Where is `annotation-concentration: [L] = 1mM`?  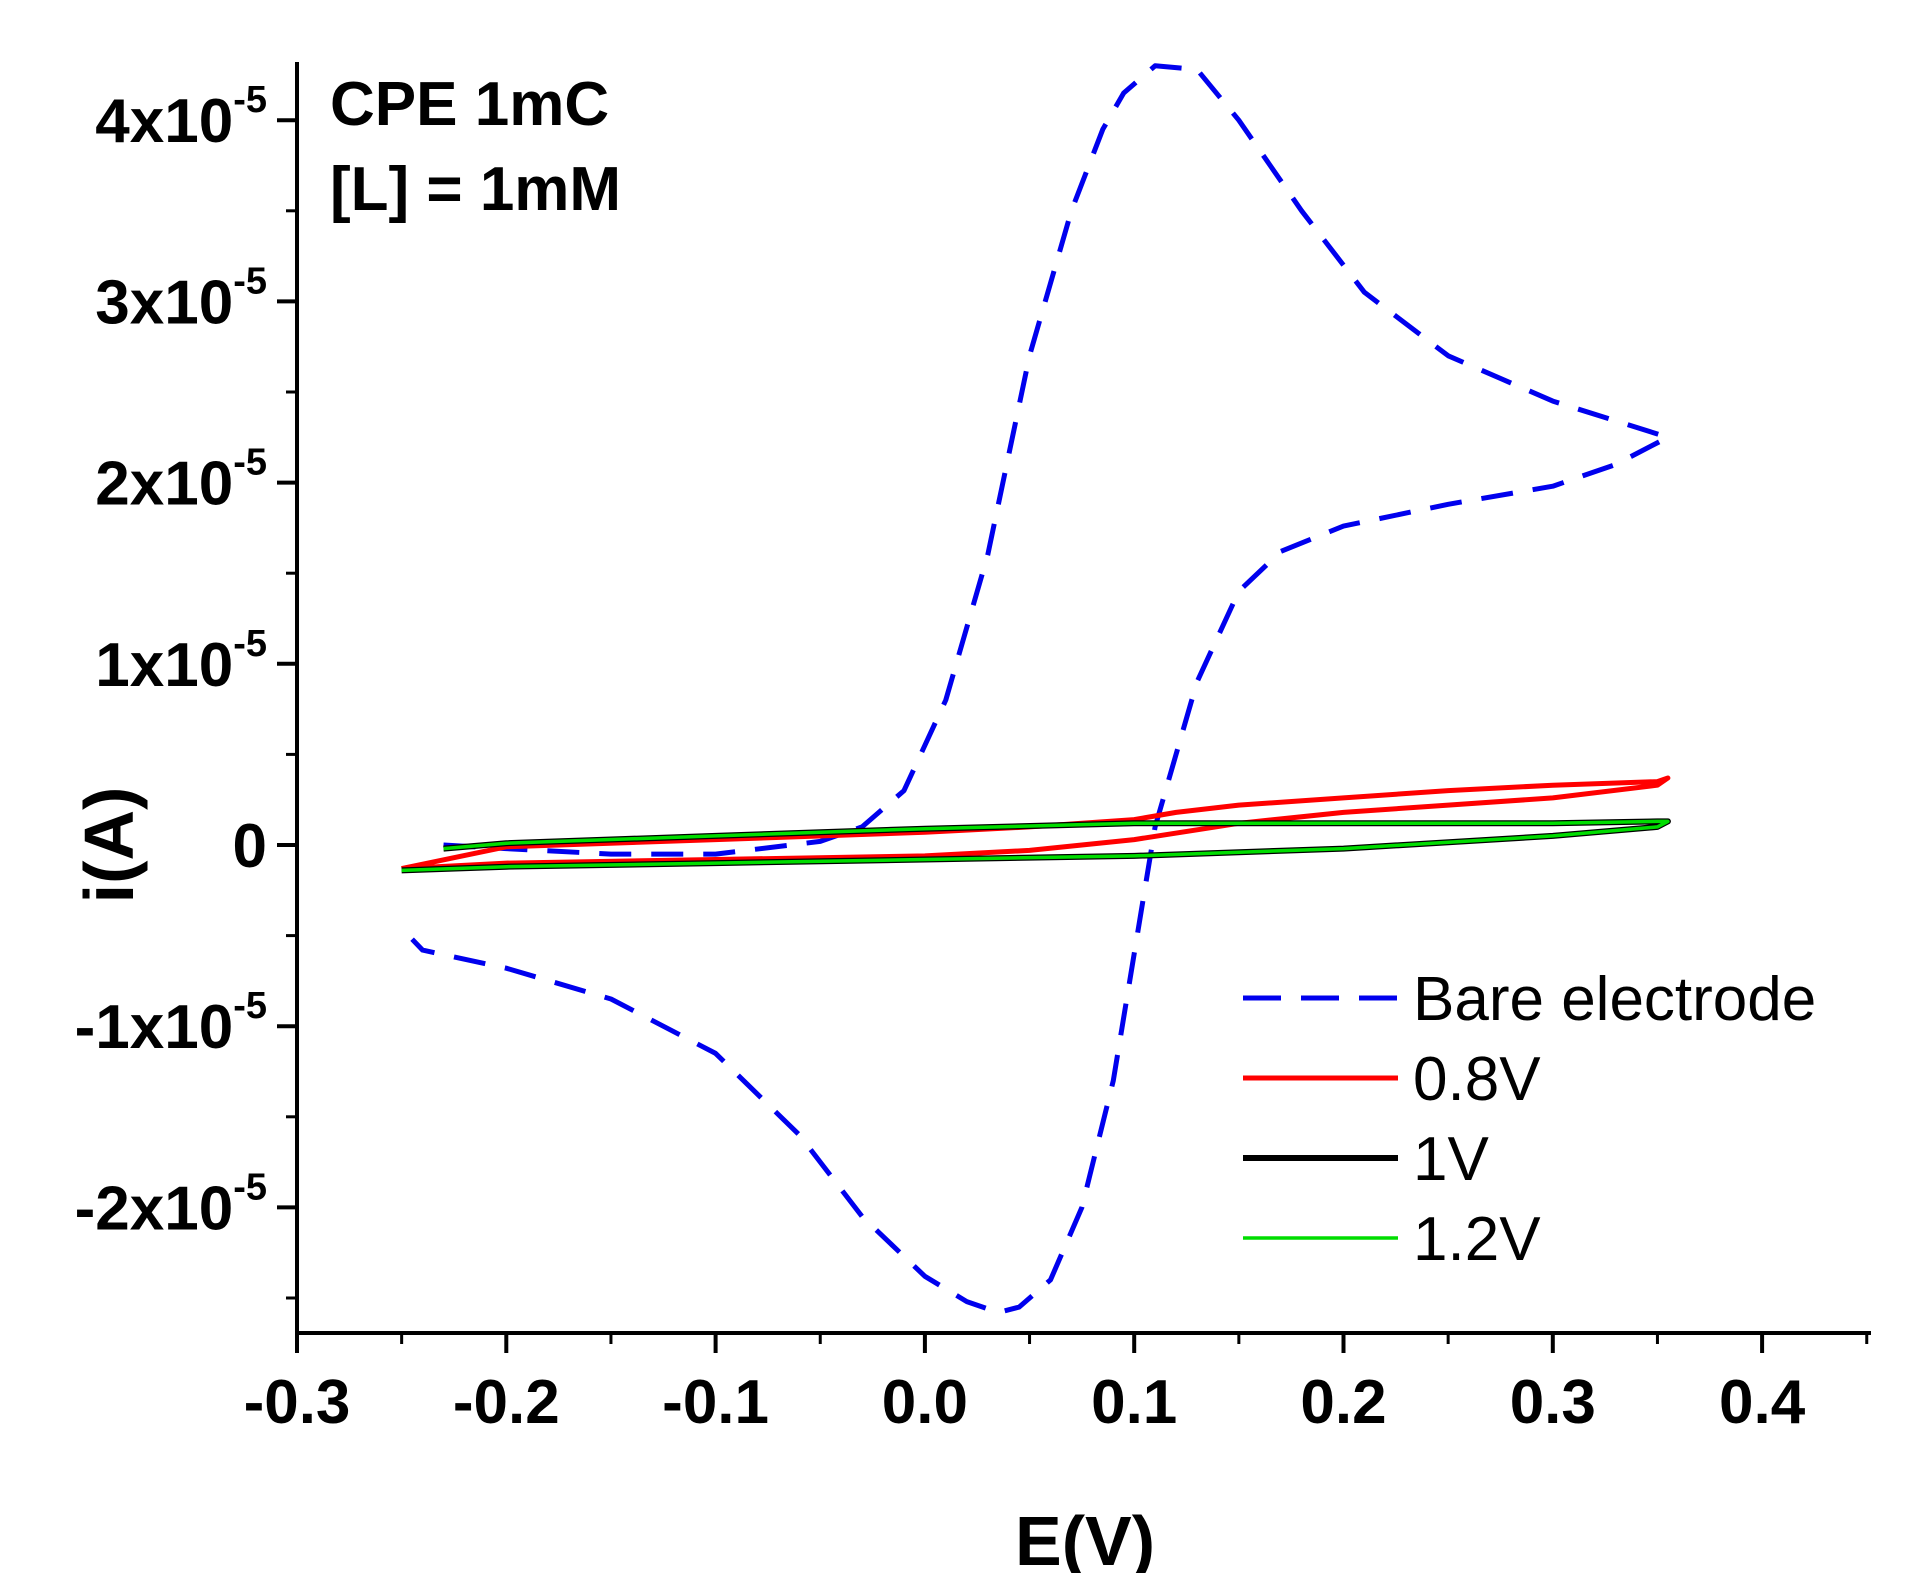 annotation-concentration: [L] = 1mM is located at coordinates (475, 189).